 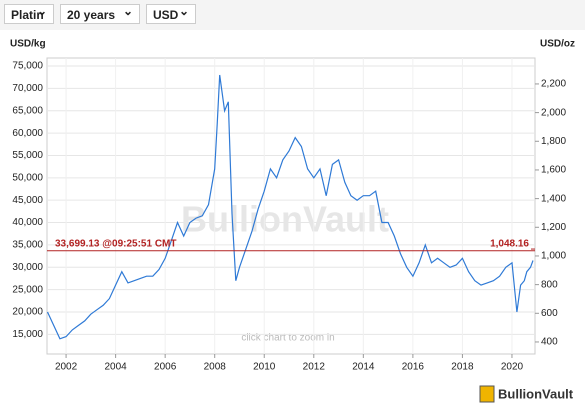 I want to click on y-tick-label: 20,000, so click(x=27, y=312).